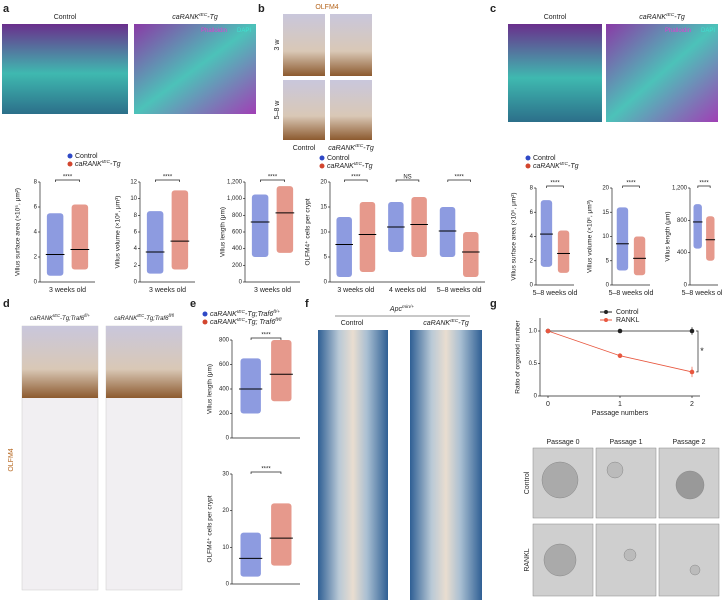  I want to click on y-tick-label: 15, so click(323, 208).